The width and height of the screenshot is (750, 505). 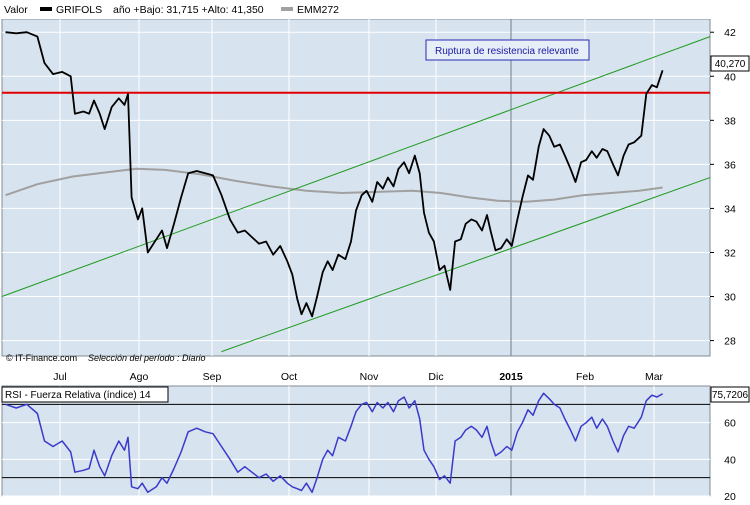 I want to click on range-text: año +Bajo: 31,715 +Alto: 41,350, so click(x=188, y=10).